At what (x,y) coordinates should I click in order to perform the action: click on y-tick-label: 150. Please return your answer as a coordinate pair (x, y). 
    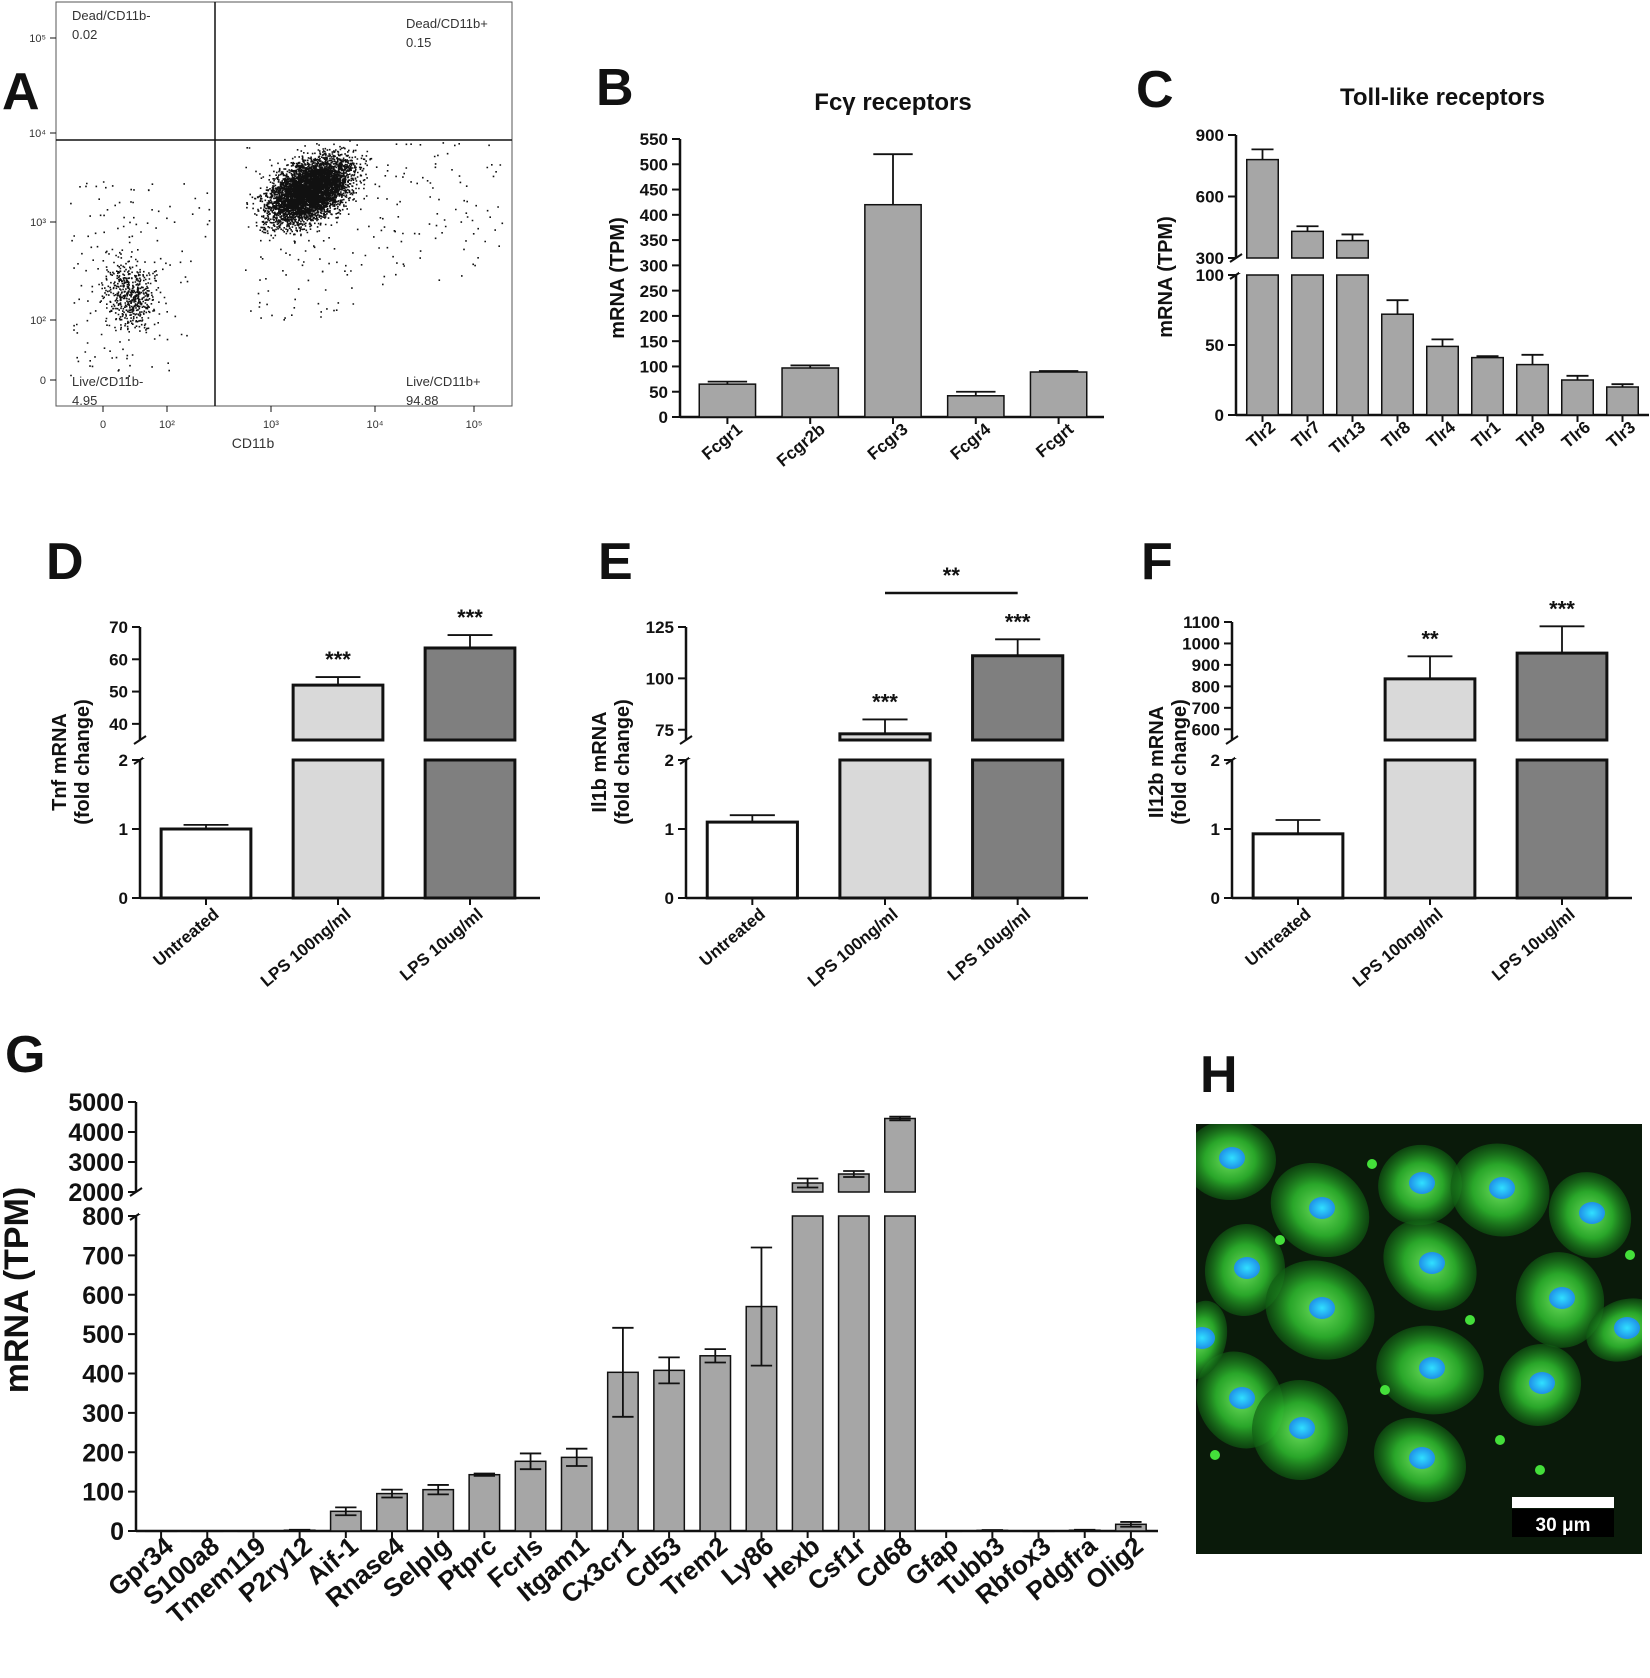
    Looking at the image, I should click on (654, 341).